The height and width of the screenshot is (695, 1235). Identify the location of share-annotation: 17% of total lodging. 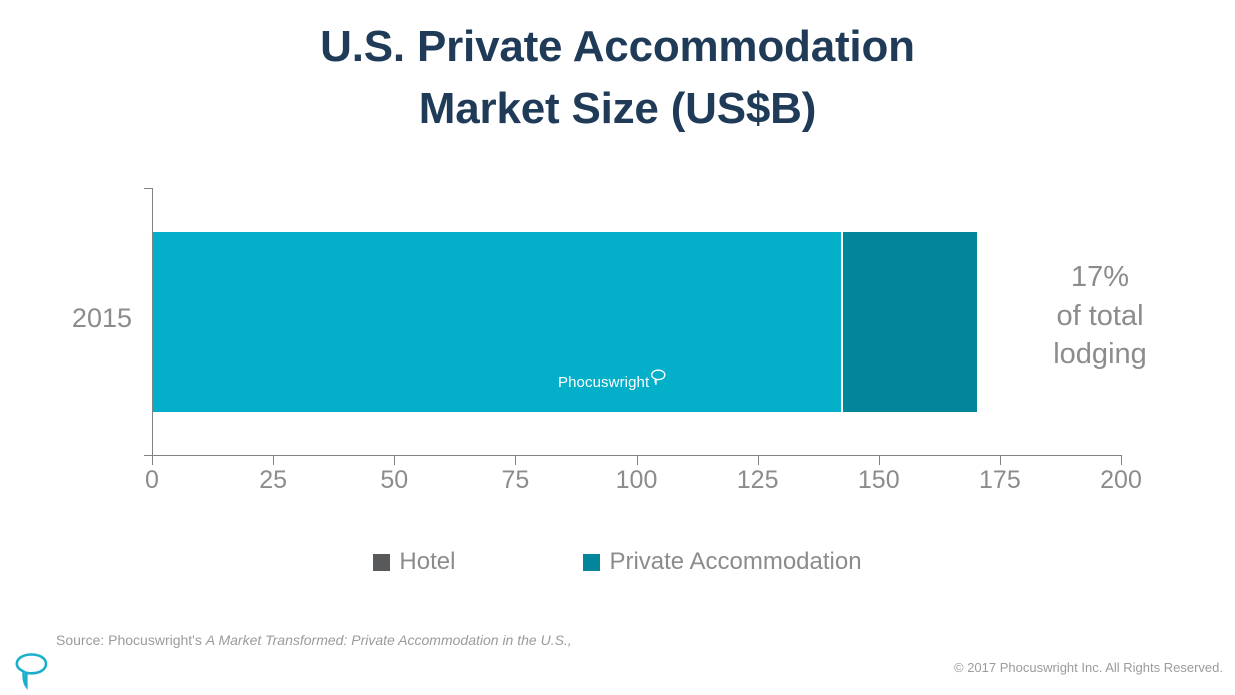
(1100, 316).